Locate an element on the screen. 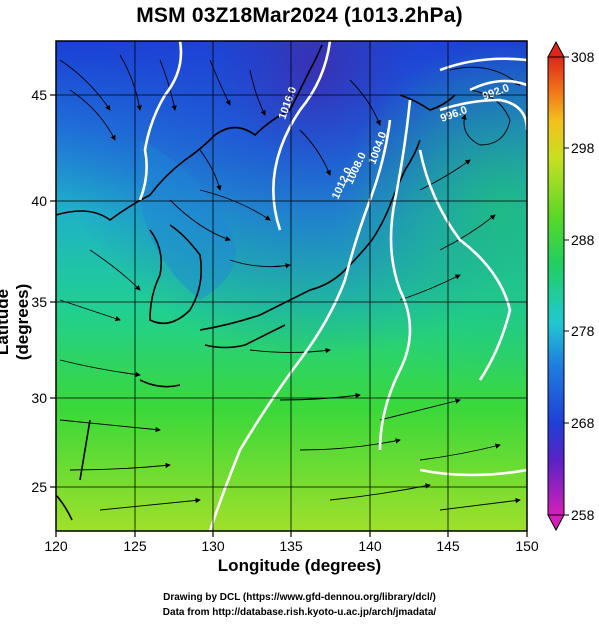 This screenshot has height=625, width=599. colorbar: 258 268 278 288 298 308 is located at coordinates (571, 286).